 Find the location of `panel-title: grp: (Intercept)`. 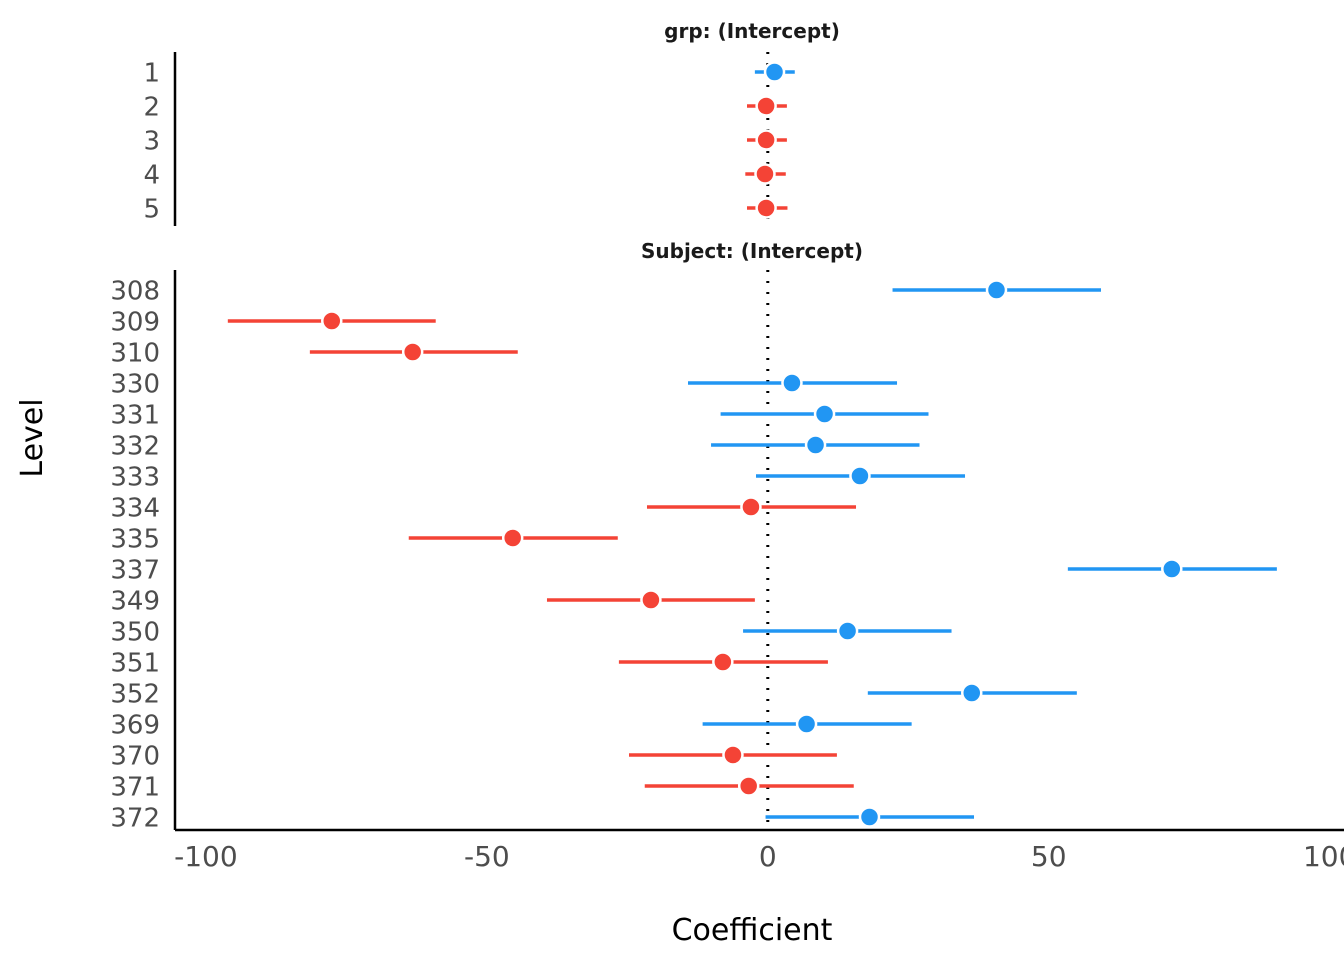

panel-title: grp: (Intercept) is located at coordinates (752, 31).